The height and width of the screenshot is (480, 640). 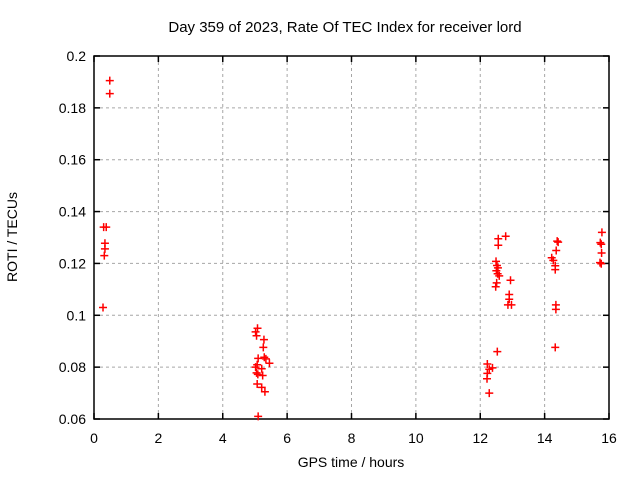 What do you see at coordinates (12, 237) in the screenshot?
I see `y-axis-label: ROTI / TECUs` at bounding box center [12, 237].